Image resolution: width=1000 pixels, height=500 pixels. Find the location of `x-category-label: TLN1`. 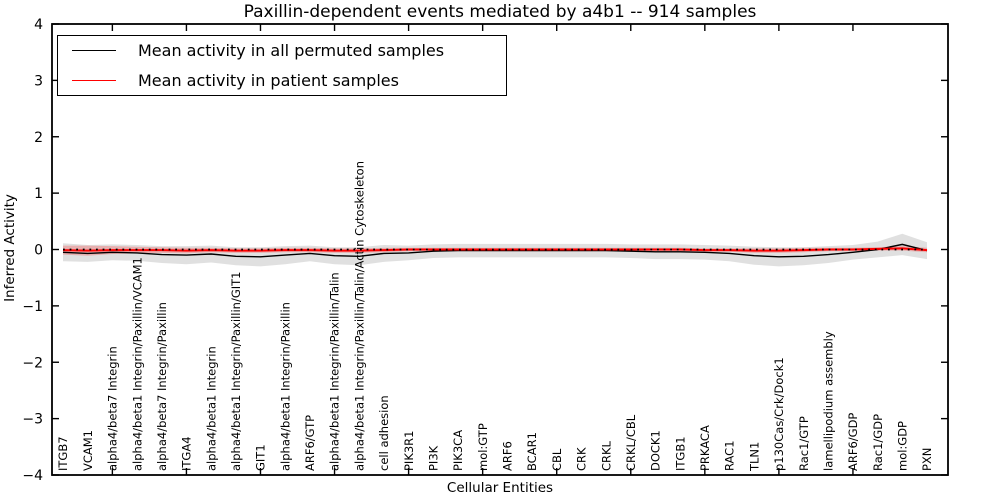

x-category-label: TLN1 is located at coordinates (754, 457).